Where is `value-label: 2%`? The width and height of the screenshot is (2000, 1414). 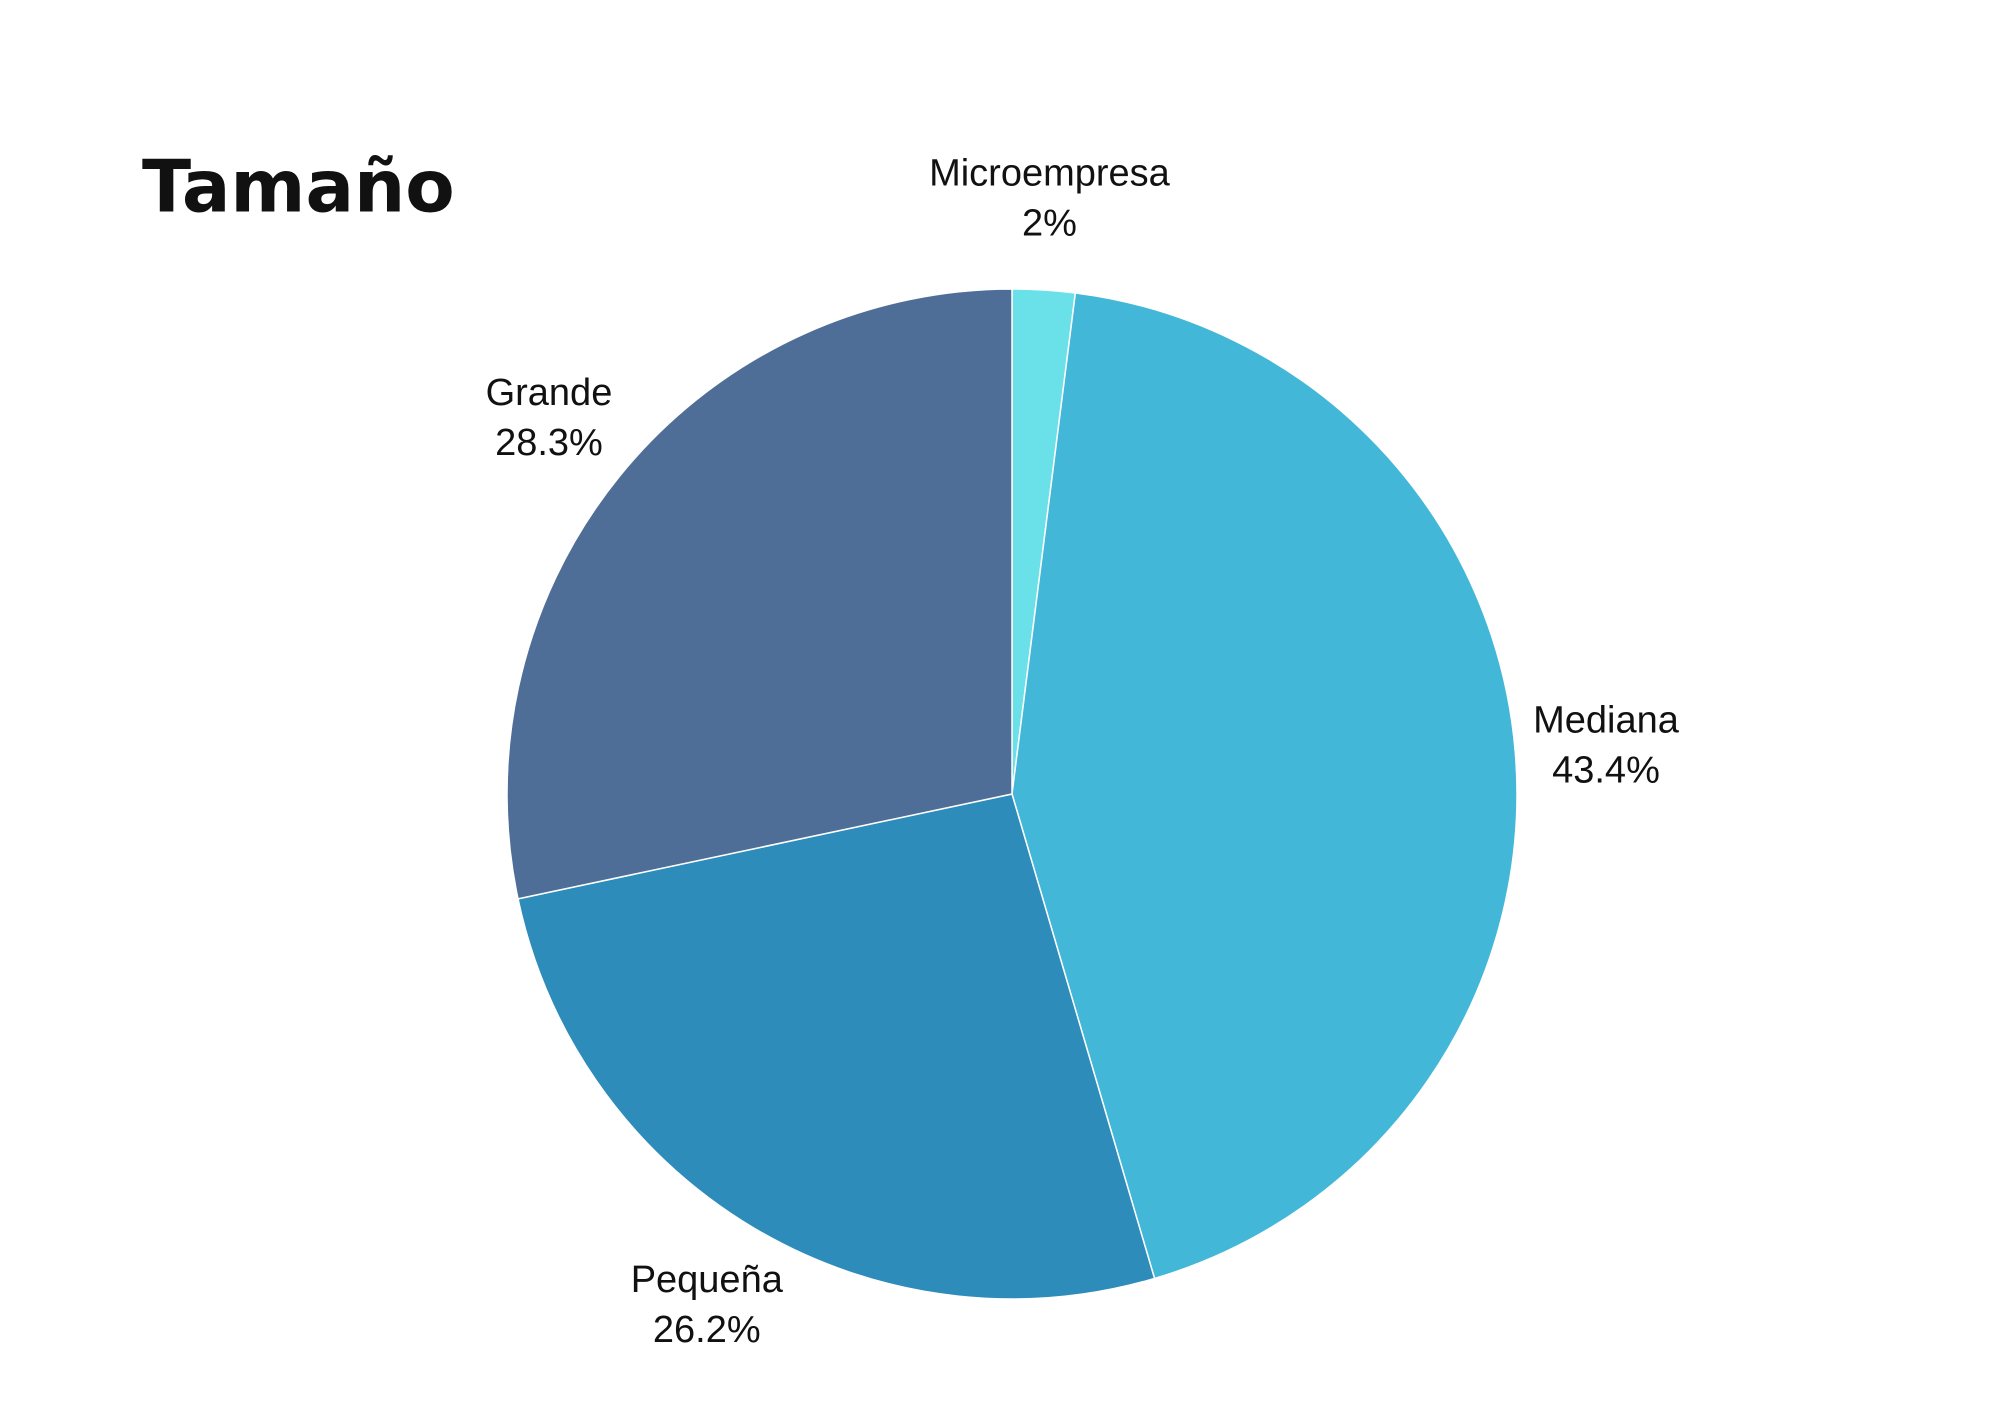 value-label: 2% is located at coordinates (1049, 223).